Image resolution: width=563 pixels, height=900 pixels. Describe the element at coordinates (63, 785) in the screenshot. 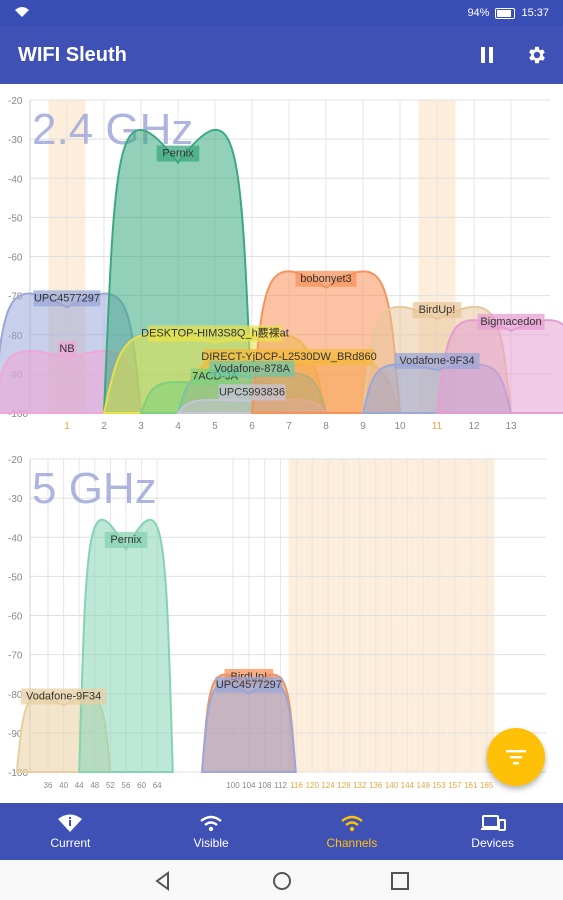

I see `x-tick-label-40: 40` at that location.